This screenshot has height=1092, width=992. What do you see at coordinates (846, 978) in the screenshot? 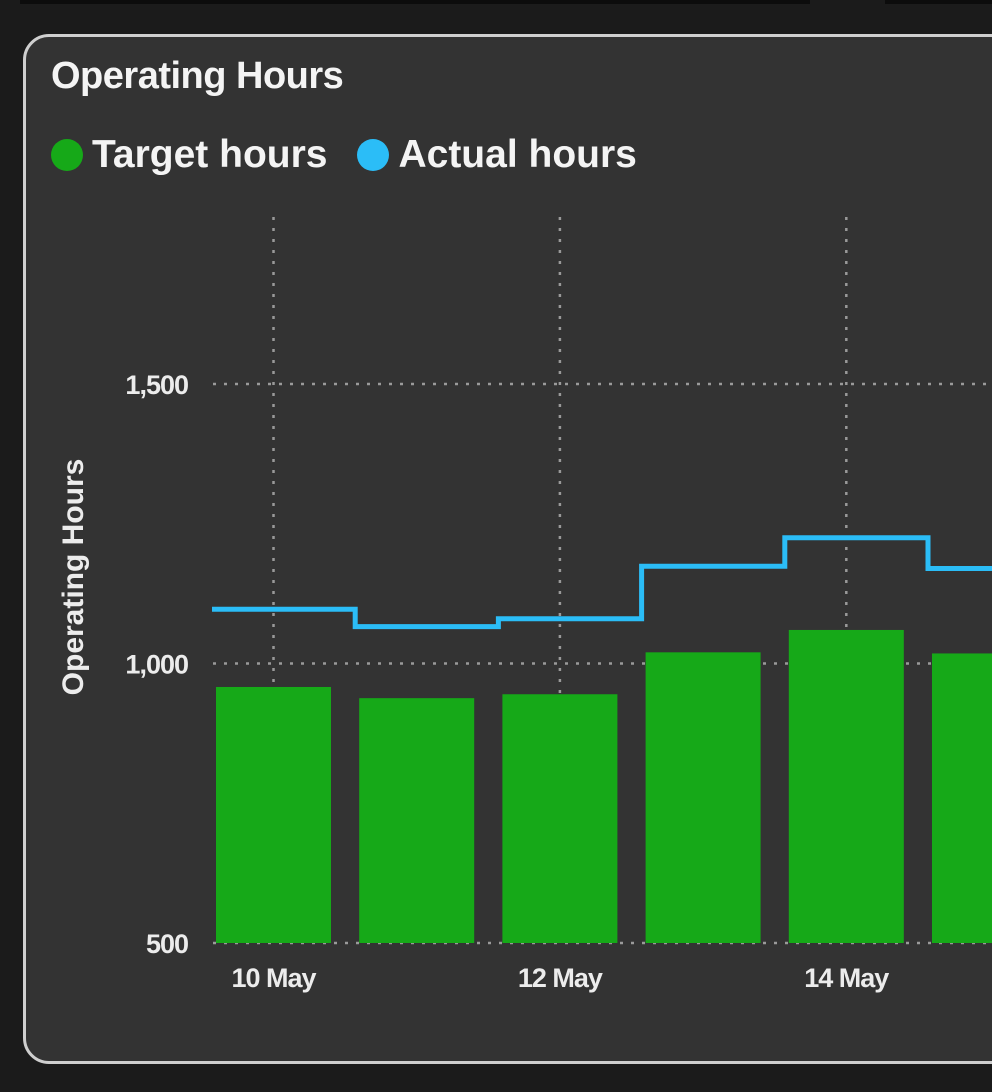
I see `x-tick-label: 14 May` at bounding box center [846, 978].